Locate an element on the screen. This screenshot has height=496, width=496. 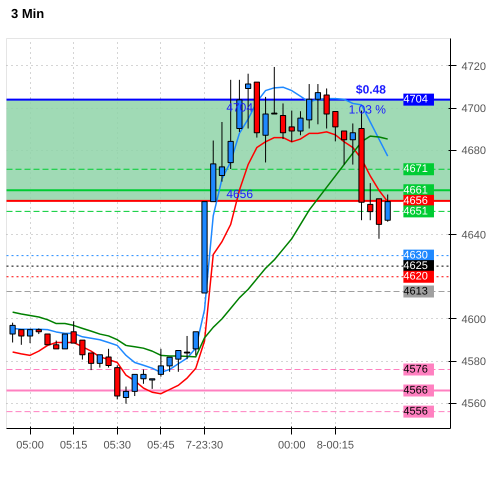
ref-line-label: 4630 is located at coordinates (415, 256).